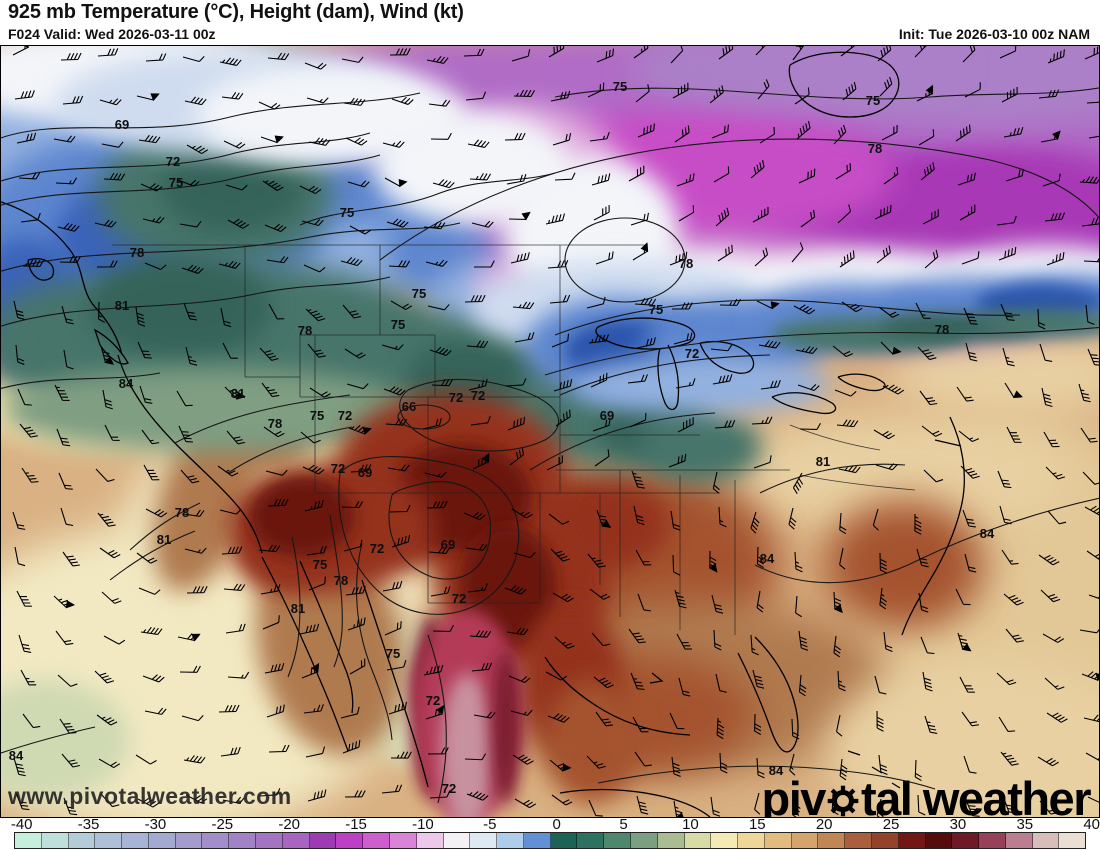 The image size is (1100, 850). I want to click on colorbar-tick-label: -25, so click(222, 824).